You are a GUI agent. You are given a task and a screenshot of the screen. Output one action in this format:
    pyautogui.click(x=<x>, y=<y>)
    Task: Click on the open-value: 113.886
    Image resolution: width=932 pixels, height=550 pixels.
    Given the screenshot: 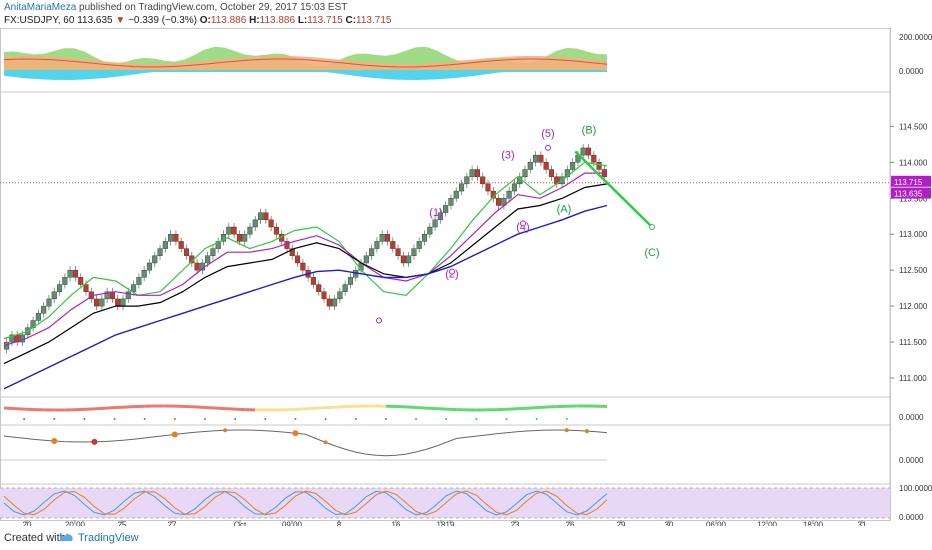 What is the action you would take?
    pyautogui.click(x=228, y=20)
    